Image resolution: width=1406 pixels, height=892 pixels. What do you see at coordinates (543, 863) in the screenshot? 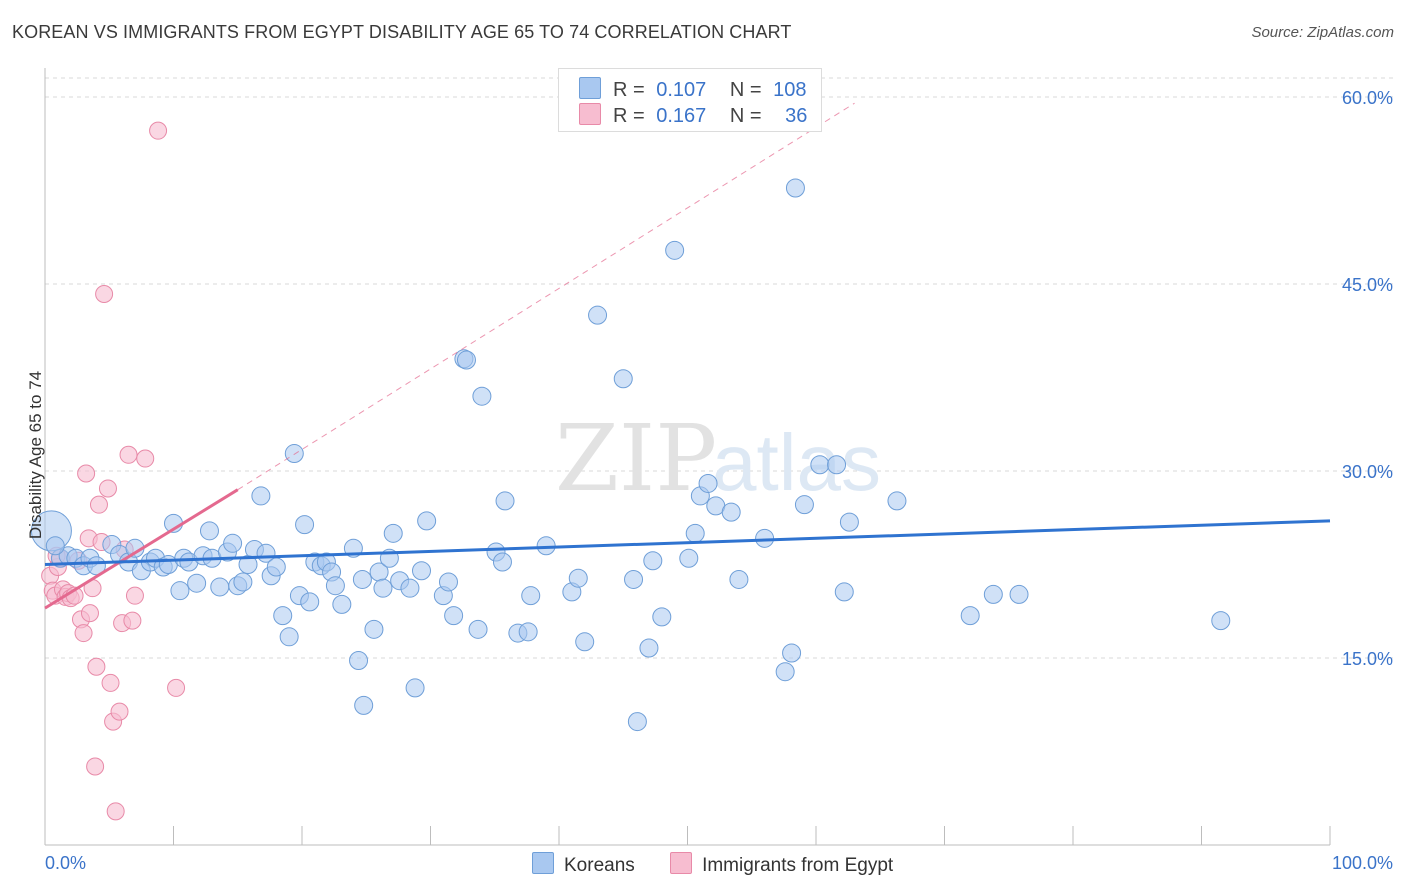
I see `koreans-legend-swatch` at bounding box center [543, 863].